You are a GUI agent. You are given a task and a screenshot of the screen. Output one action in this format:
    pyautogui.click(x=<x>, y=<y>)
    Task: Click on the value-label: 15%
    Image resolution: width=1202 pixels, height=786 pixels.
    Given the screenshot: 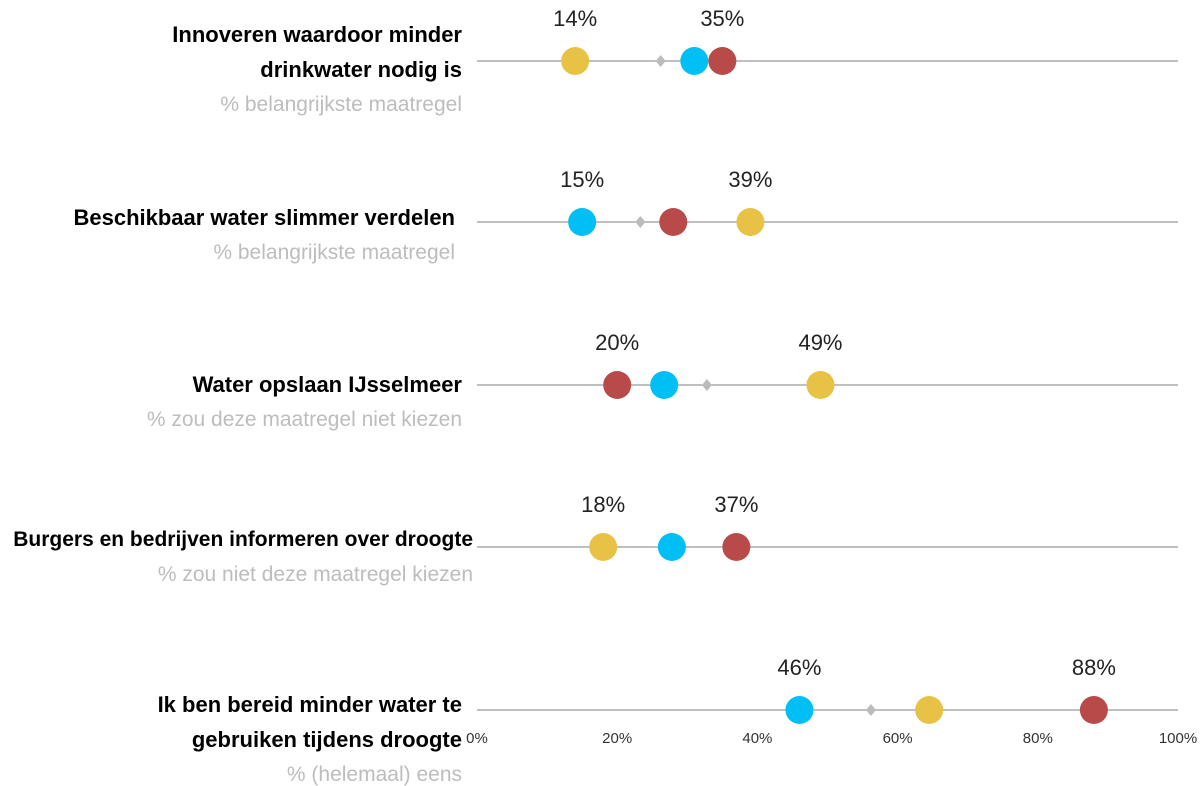 What is the action you would take?
    pyautogui.click(x=582, y=179)
    